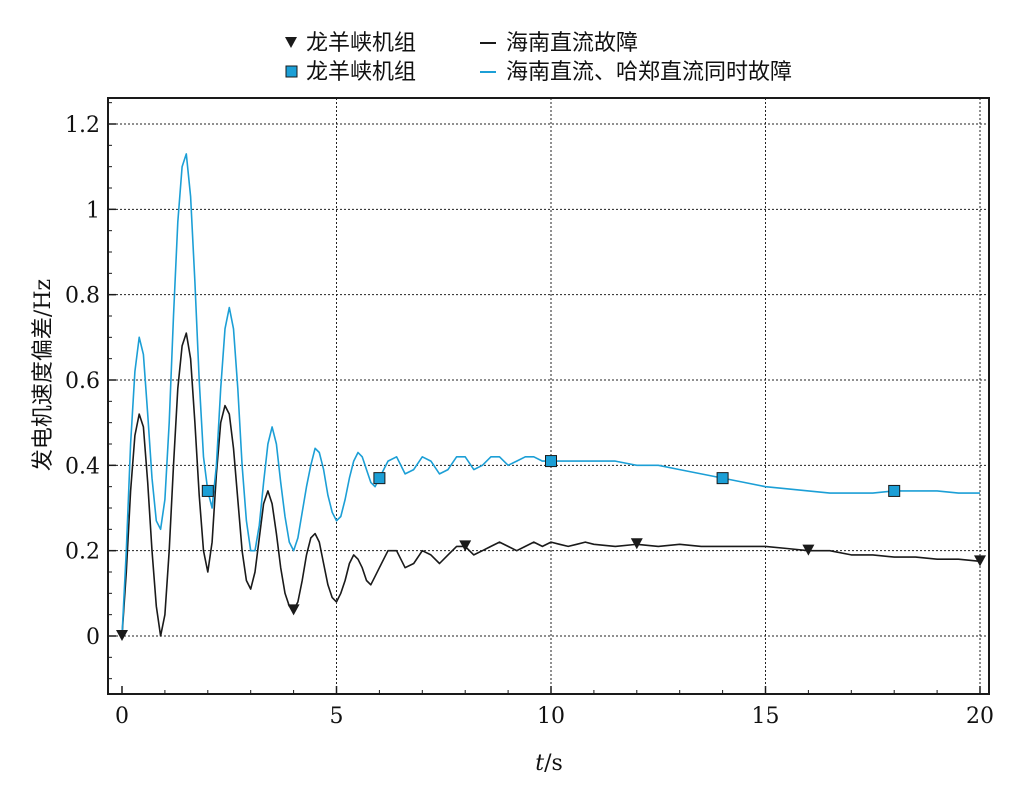 The height and width of the screenshot is (789, 1015). Describe the element at coordinates (93, 210) in the screenshot. I see `y-tick-label: 1` at that location.